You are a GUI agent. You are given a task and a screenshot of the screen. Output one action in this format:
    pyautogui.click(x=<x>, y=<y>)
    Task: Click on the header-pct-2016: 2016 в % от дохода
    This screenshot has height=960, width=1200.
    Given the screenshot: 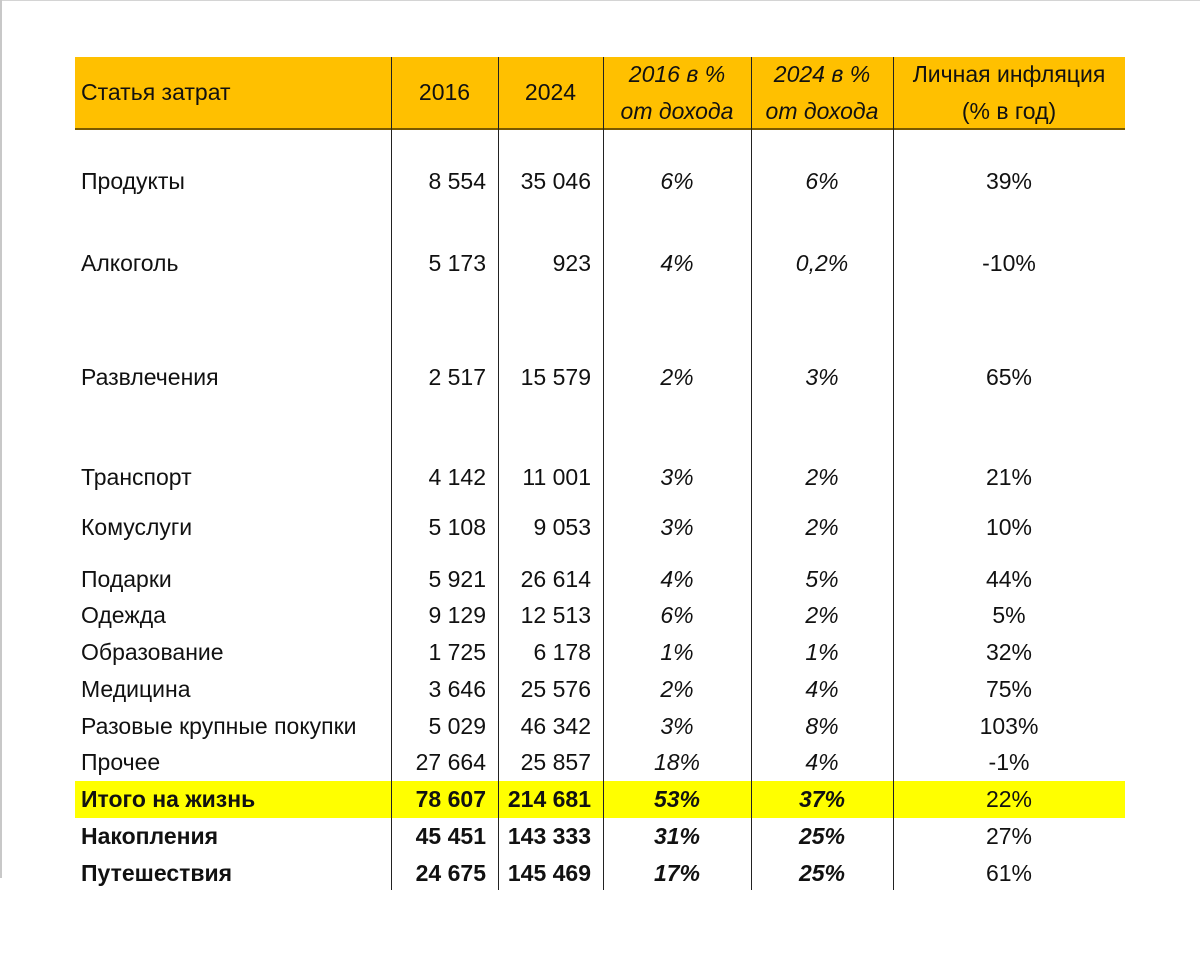 What is the action you would take?
    pyautogui.click(x=677, y=92)
    